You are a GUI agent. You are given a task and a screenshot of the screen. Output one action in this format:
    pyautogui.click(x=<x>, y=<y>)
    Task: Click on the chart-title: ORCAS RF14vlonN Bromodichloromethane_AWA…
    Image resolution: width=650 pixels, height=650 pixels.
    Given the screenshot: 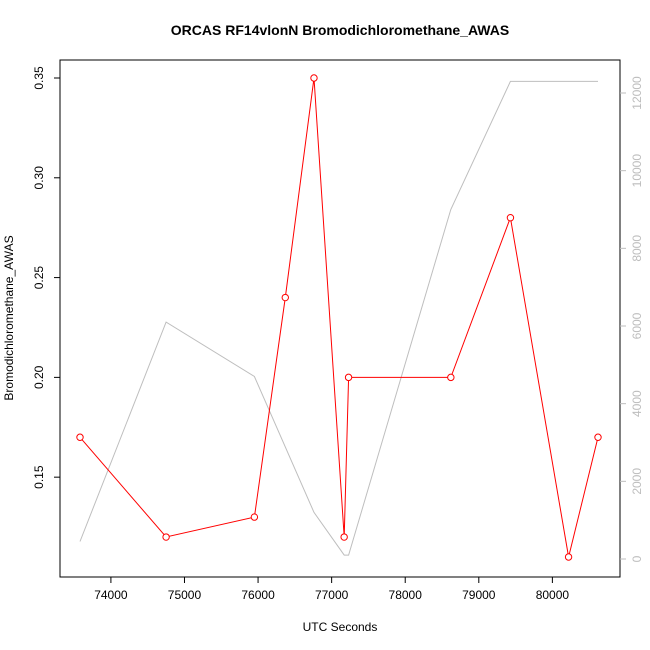 What is the action you would take?
    pyautogui.click(x=340, y=30)
    